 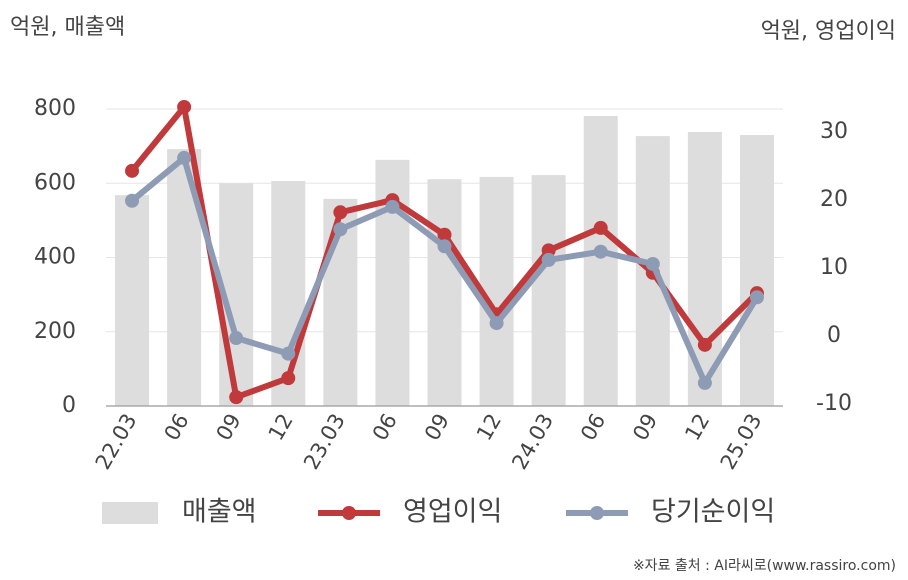 I want to click on y-tick-label: 0, so click(x=69, y=405).